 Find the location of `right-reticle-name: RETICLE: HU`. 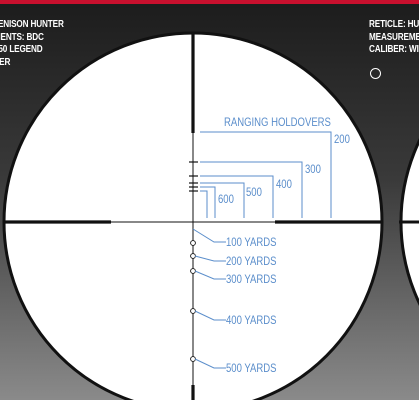

right-reticle-name: RETICLE: HU is located at coordinates (394, 24).